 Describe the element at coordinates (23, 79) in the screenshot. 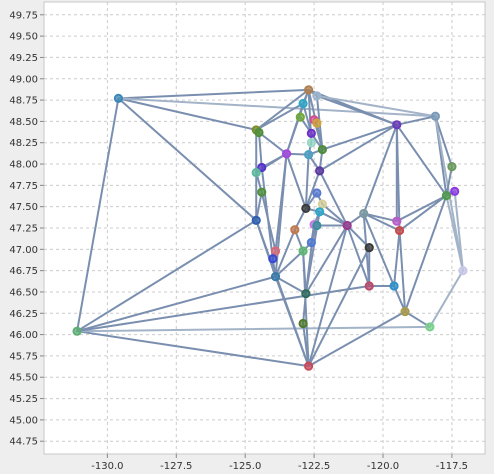

I see `y-tick-label: 49.00` at that location.